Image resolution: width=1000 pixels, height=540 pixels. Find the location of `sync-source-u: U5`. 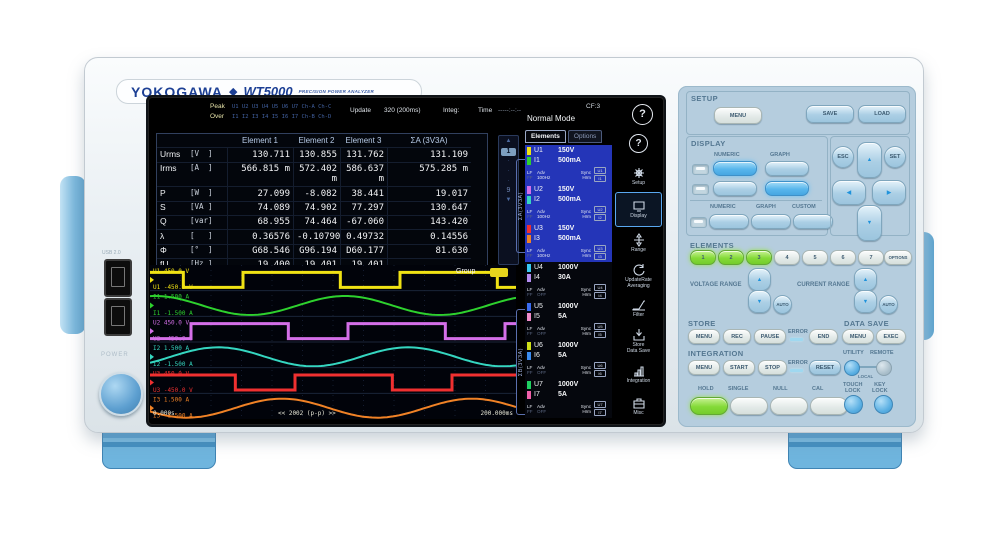

sync-source-u: U5 is located at coordinates (600, 327).